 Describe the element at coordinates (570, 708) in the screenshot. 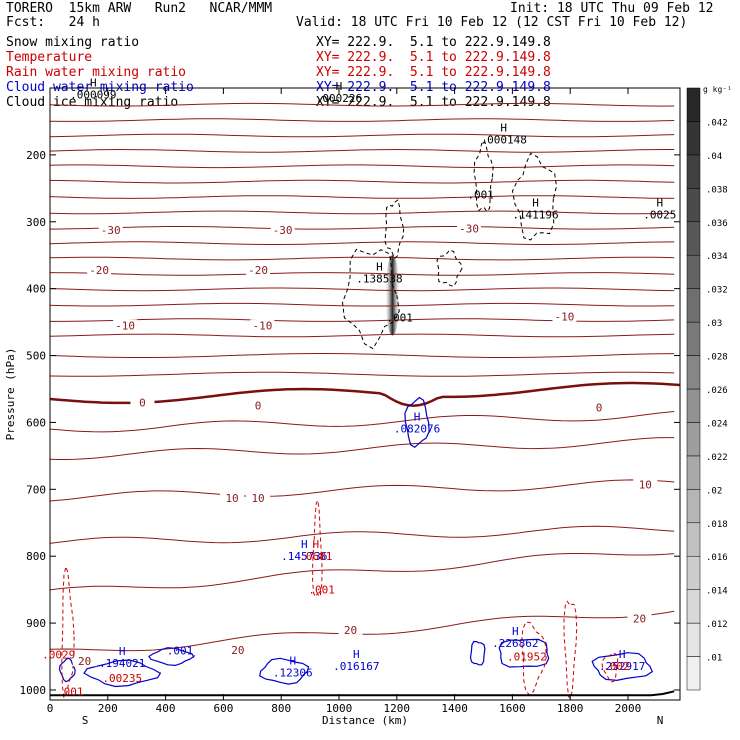

I see `x-tick-label-9: 1800` at that location.